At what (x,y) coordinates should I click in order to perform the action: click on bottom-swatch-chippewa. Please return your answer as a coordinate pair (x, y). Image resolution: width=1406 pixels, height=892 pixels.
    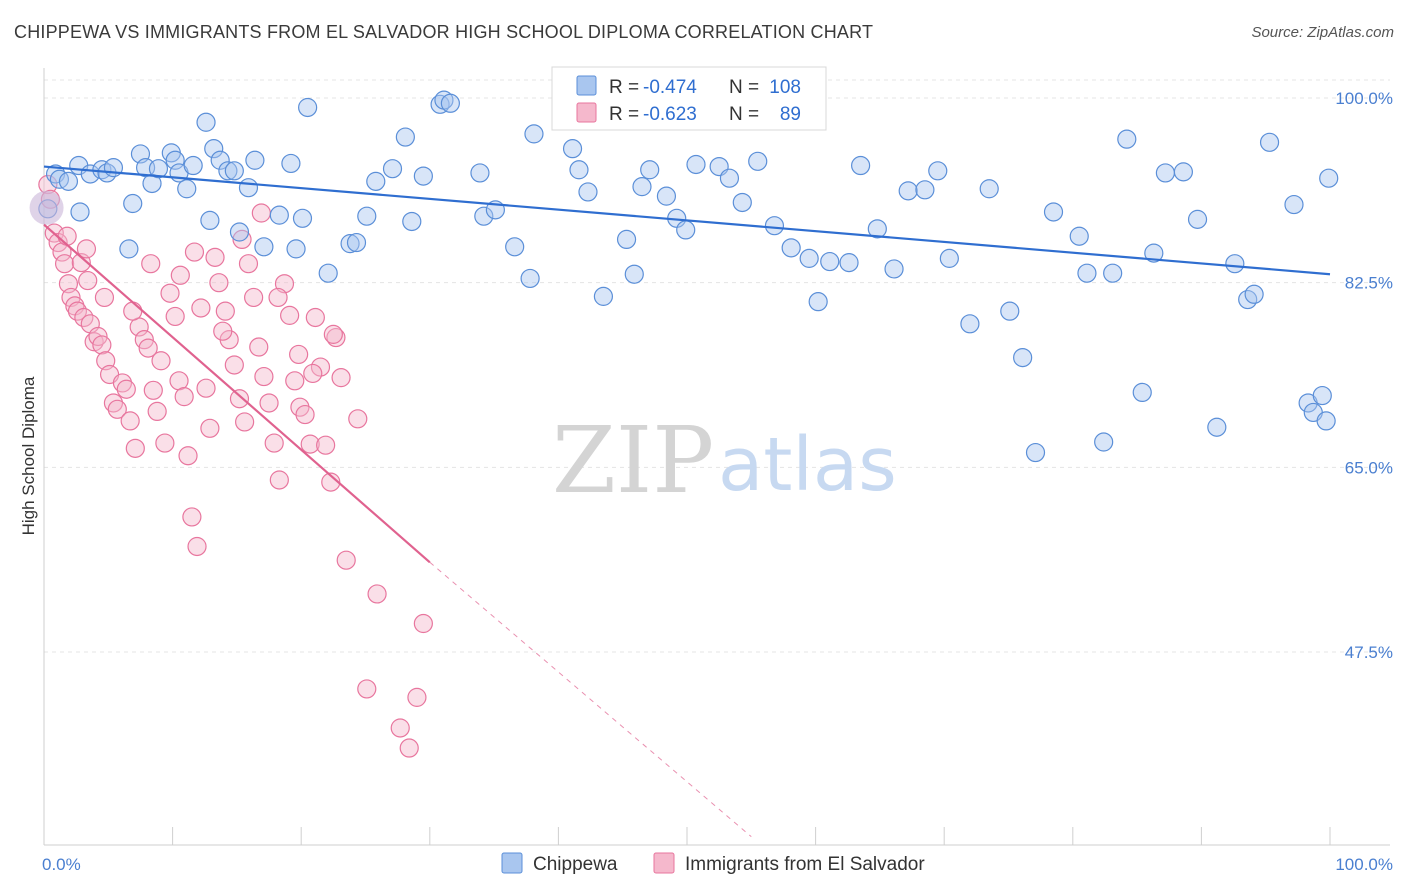
    Looking at the image, I should click on (512, 863).